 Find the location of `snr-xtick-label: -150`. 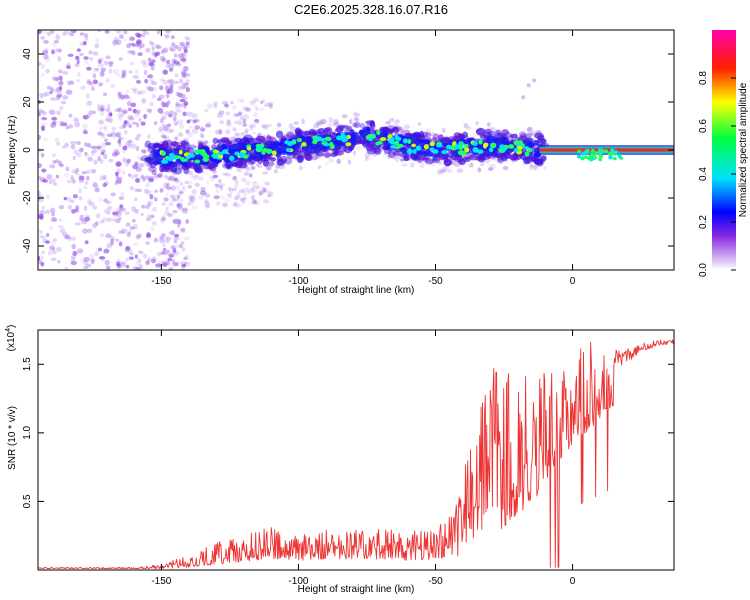

snr-xtick-label: -150 is located at coordinates (161, 581).